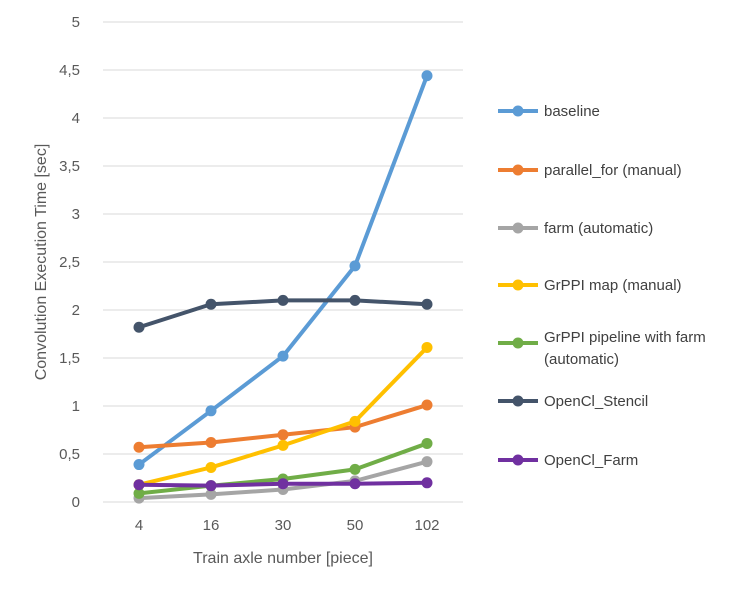 The width and height of the screenshot is (750, 594). Describe the element at coordinates (572, 111) in the screenshot. I see `legend-label: baseline` at that location.